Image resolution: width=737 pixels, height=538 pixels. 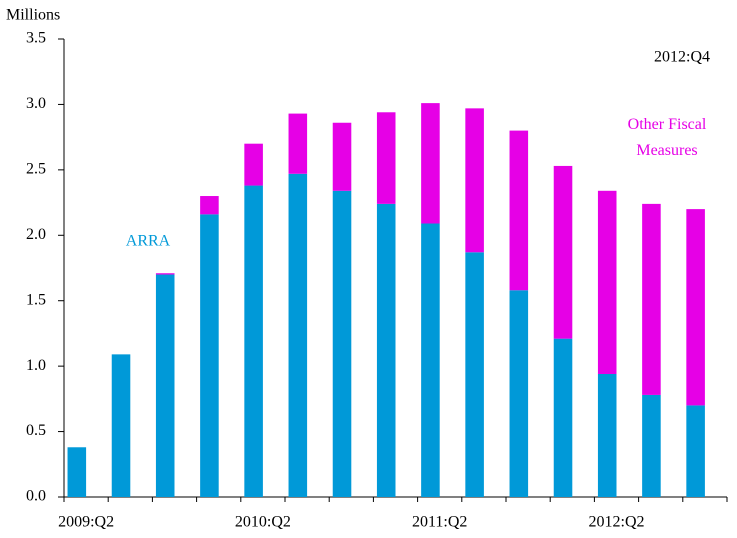 What do you see at coordinates (667, 137) in the screenshot?
I see `series-label: Other Fiscal Measures` at bounding box center [667, 137].